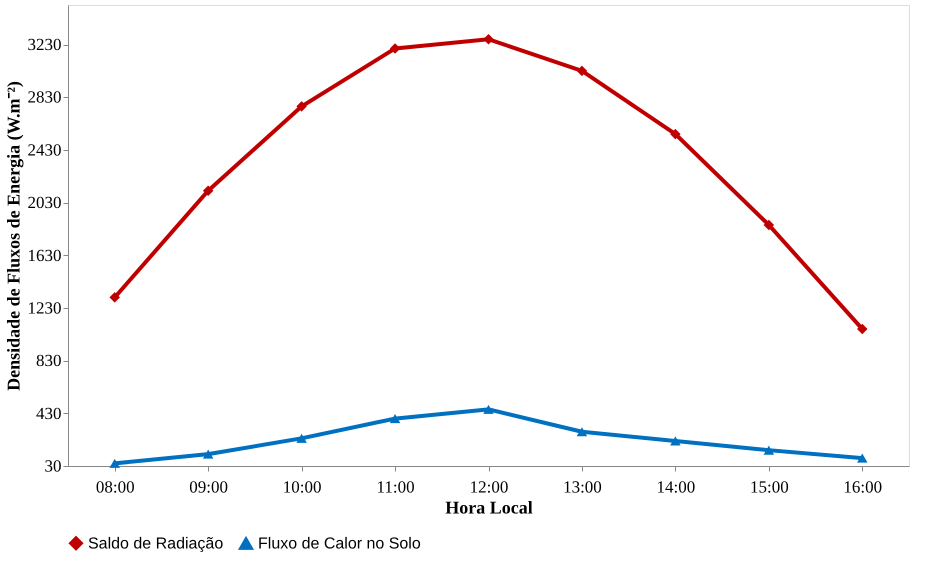 The width and height of the screenshot is (929, 572). Describe the element at coordinates (45, 308) in the screenshot. I see `y-tick-label: 1230` at that location.